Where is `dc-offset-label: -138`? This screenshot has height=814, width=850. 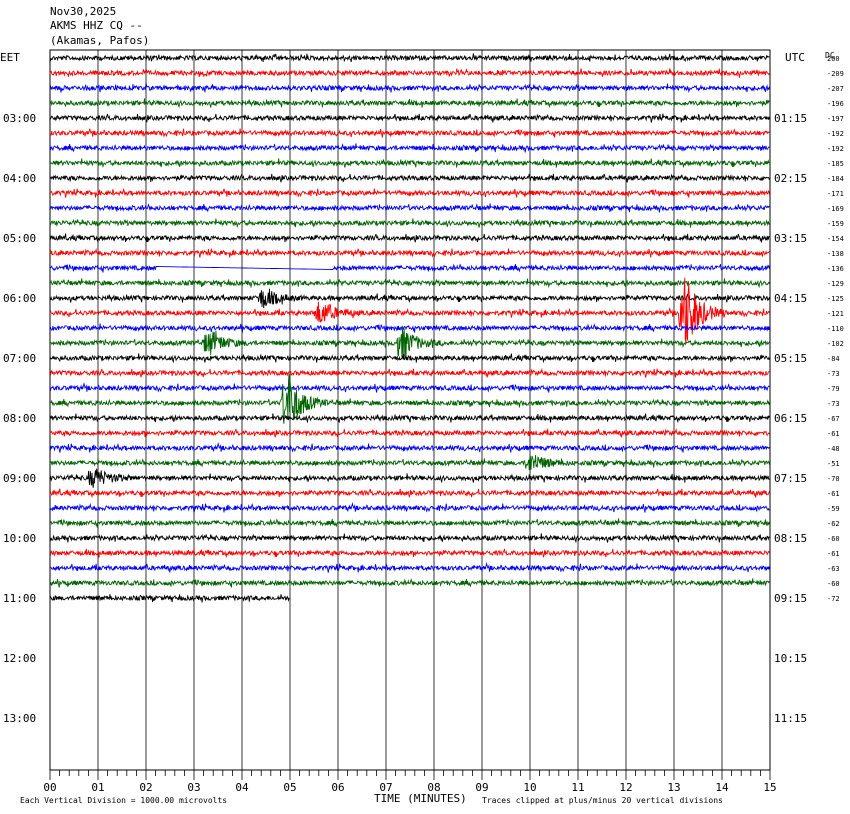 dc-offset-label: -138 is located at coordinates (835, 254).